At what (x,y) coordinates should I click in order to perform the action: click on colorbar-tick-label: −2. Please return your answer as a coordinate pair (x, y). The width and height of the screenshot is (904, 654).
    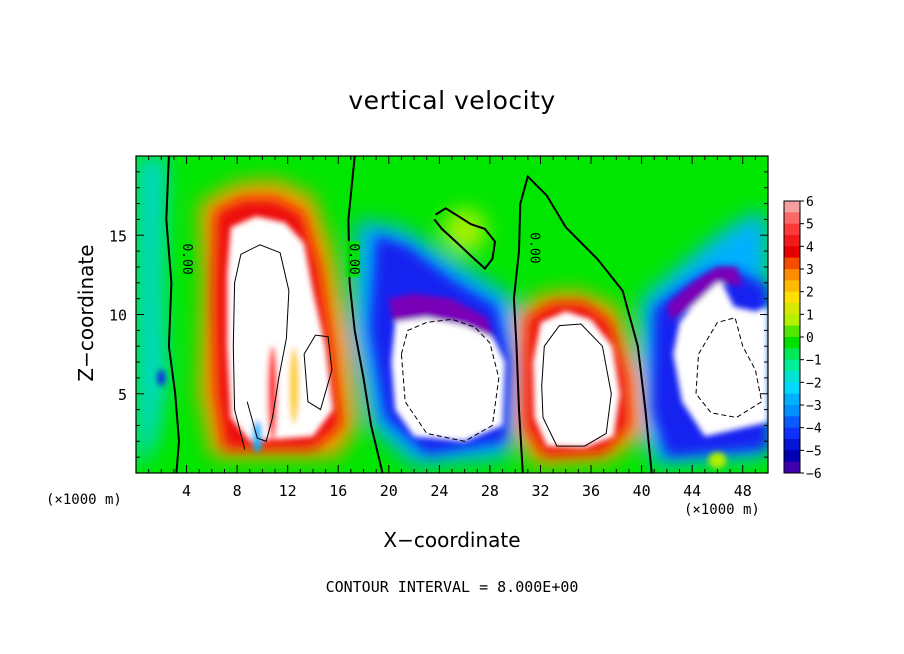
    Looking at the image, I should click on (814, 383).